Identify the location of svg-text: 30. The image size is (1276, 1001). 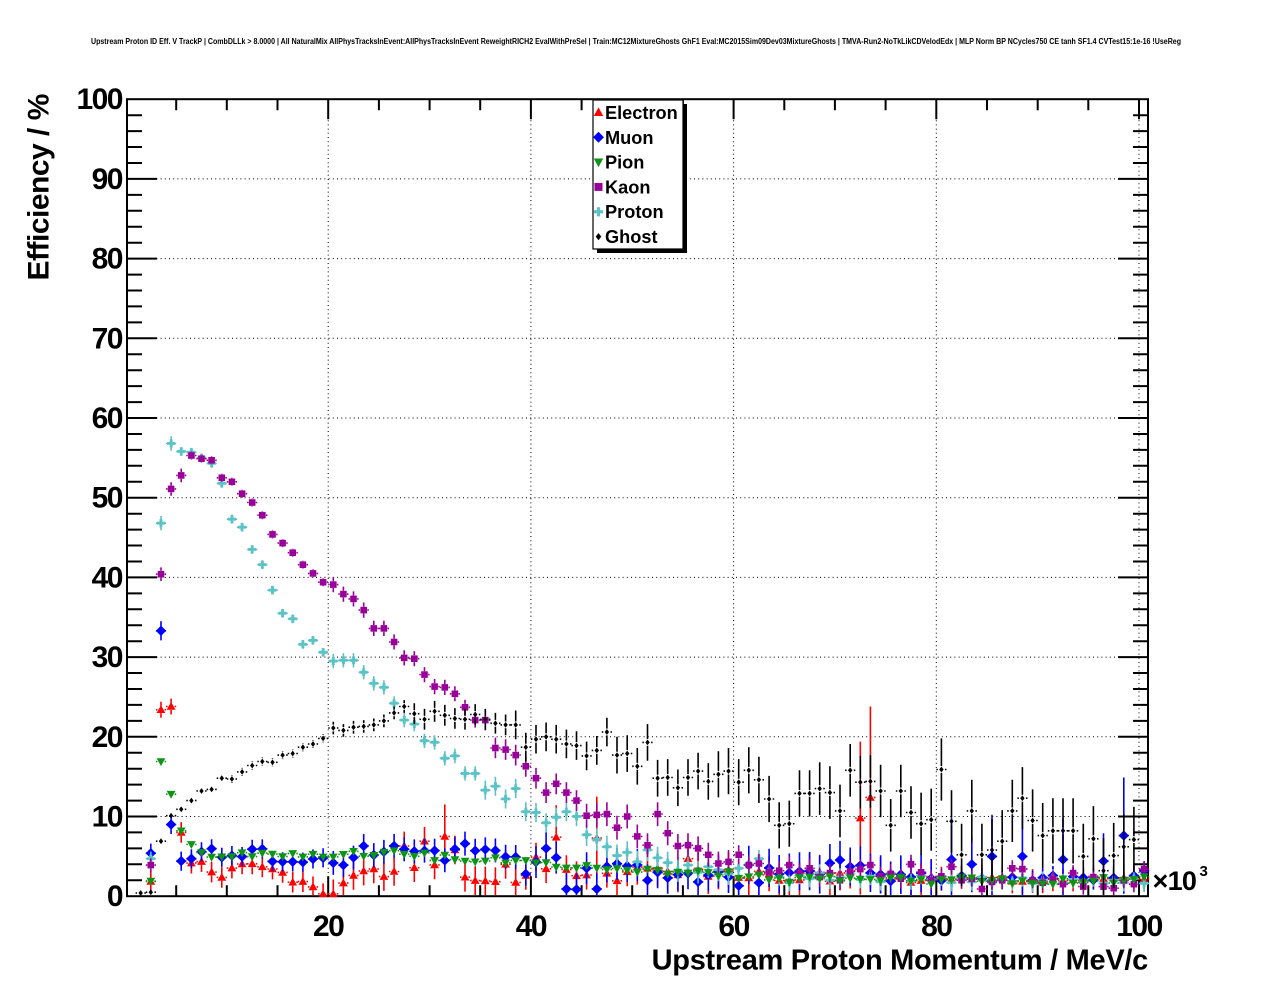
(107, 657).